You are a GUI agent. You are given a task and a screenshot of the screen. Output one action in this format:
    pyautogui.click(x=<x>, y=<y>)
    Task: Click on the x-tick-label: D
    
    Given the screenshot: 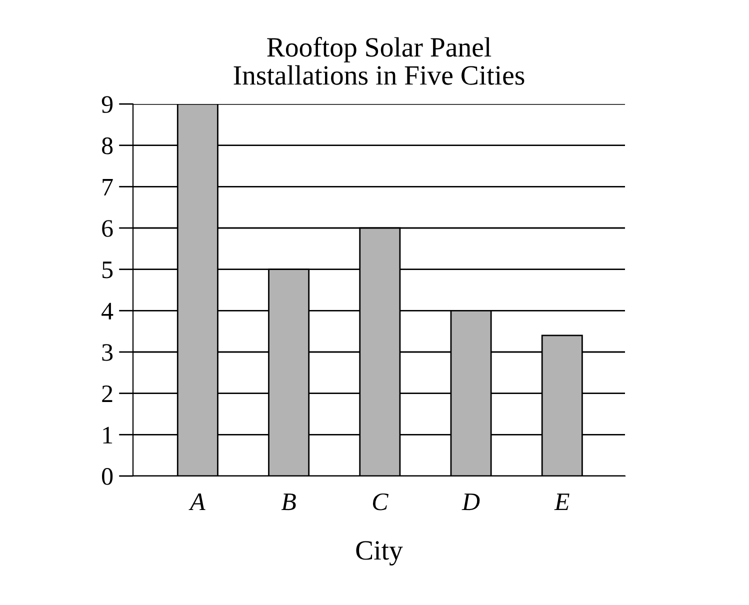 What is the action you would take?
    pyautogui.click(x=471, y=502)
    